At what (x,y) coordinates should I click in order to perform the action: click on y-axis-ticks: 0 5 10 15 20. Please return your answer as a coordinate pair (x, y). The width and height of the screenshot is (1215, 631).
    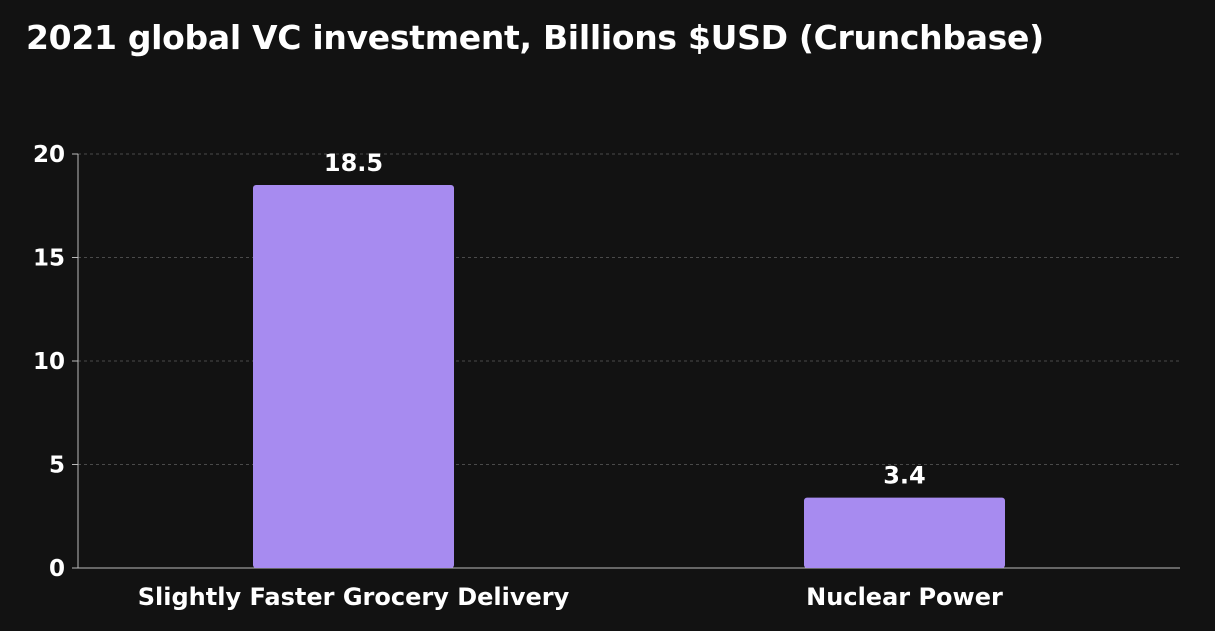
    Looking at the image, I should click on (55, 362).